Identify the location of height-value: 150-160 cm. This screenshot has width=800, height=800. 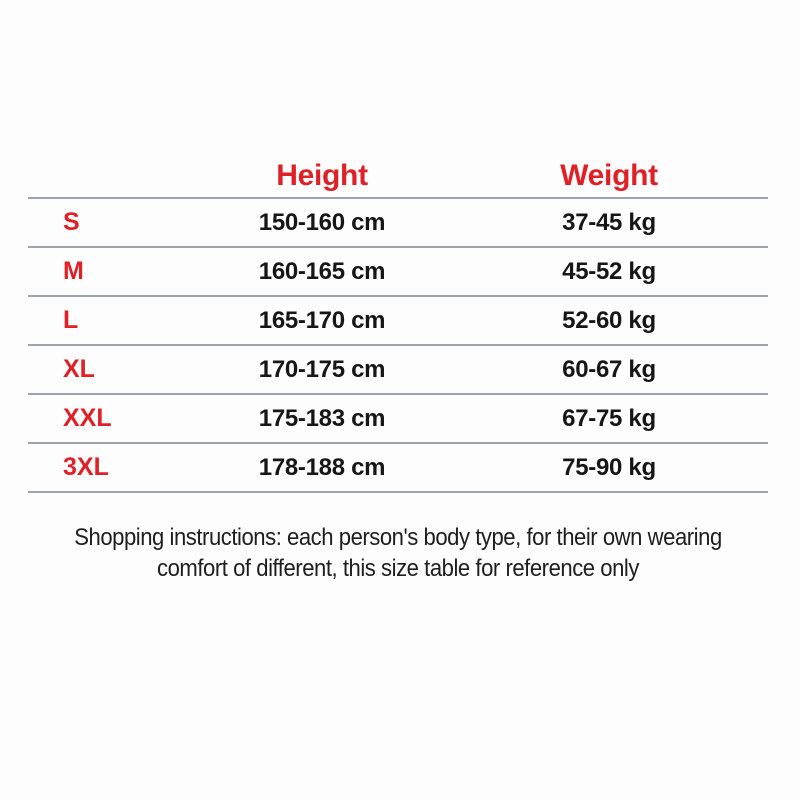
(322, 222).